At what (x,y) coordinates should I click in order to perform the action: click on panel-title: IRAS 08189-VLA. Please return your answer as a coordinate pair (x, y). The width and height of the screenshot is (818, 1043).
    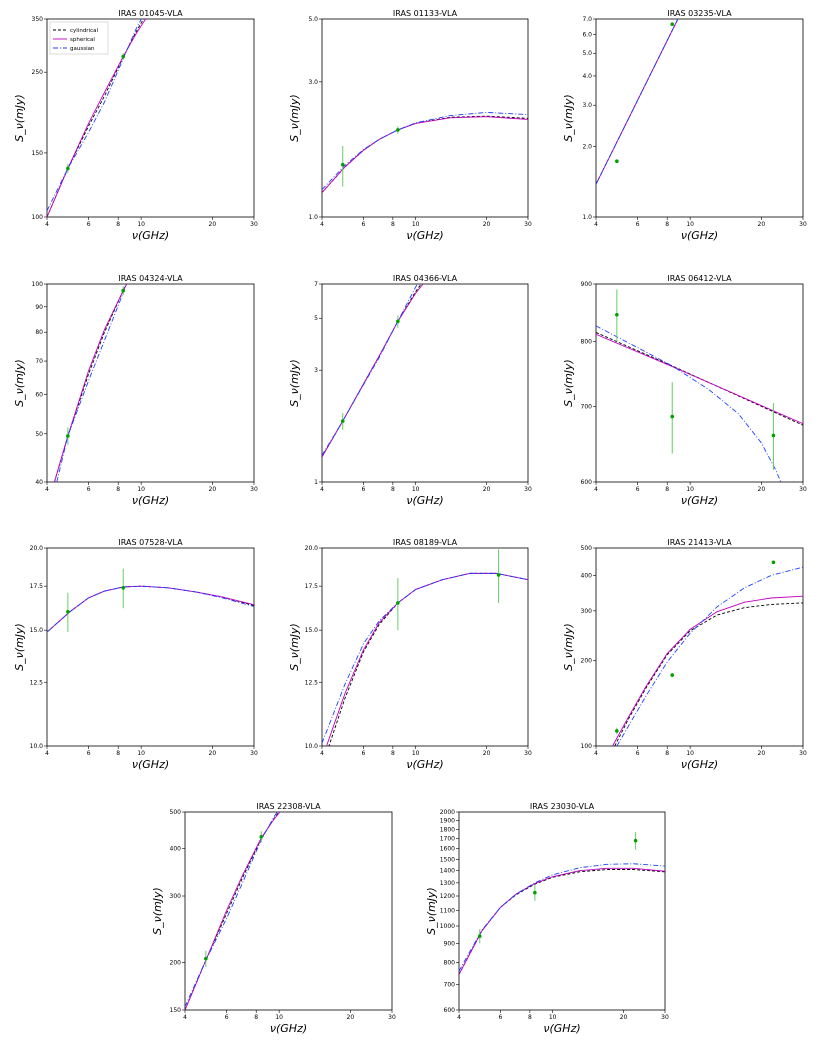
    Looking at the image, I should click on (425, 542).